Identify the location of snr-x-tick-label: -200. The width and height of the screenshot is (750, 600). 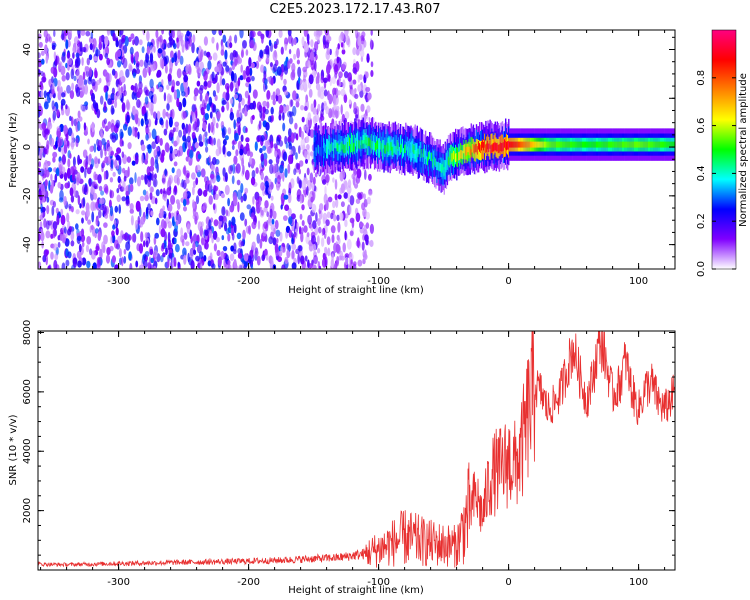
(248, 582).